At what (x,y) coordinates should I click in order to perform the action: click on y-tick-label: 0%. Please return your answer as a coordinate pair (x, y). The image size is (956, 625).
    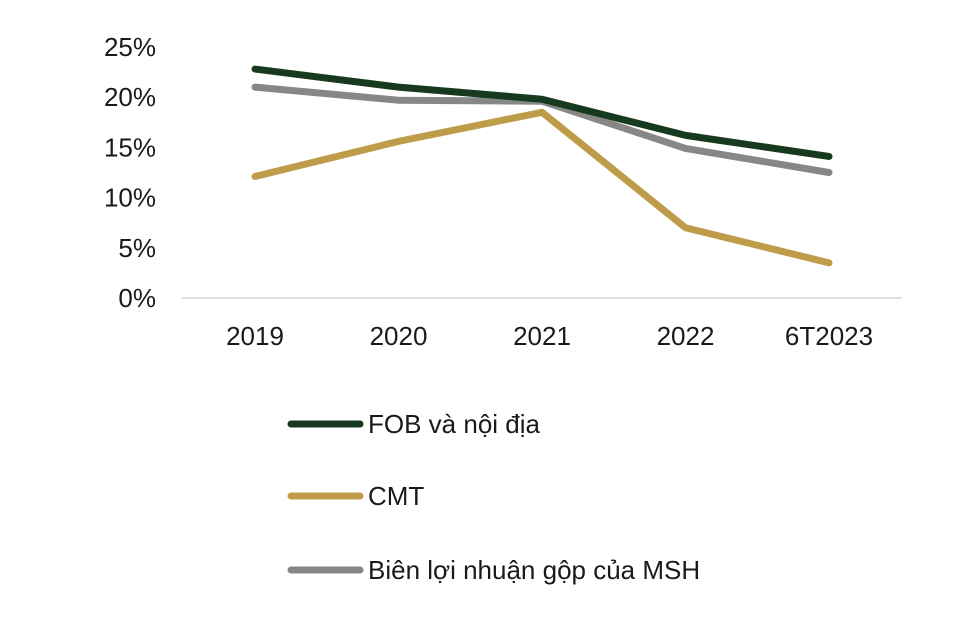
    Looking at the image, I should click on (137, 298).